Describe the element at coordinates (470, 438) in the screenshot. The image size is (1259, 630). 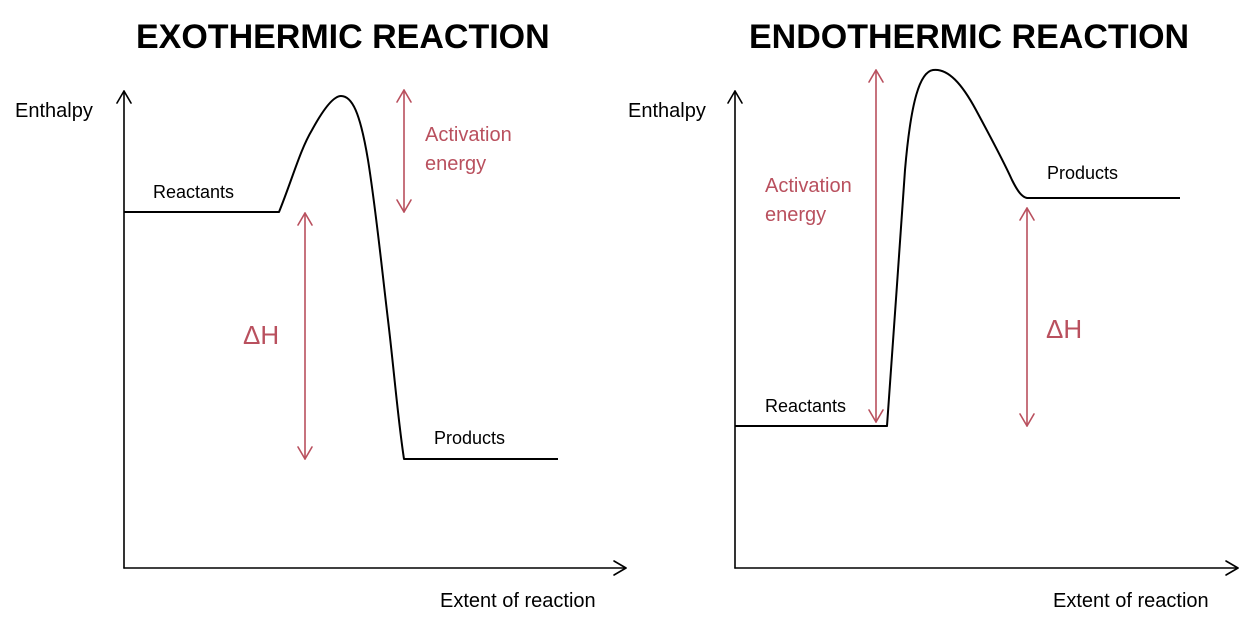
I see `exothermic-products-label: Products` at that location.